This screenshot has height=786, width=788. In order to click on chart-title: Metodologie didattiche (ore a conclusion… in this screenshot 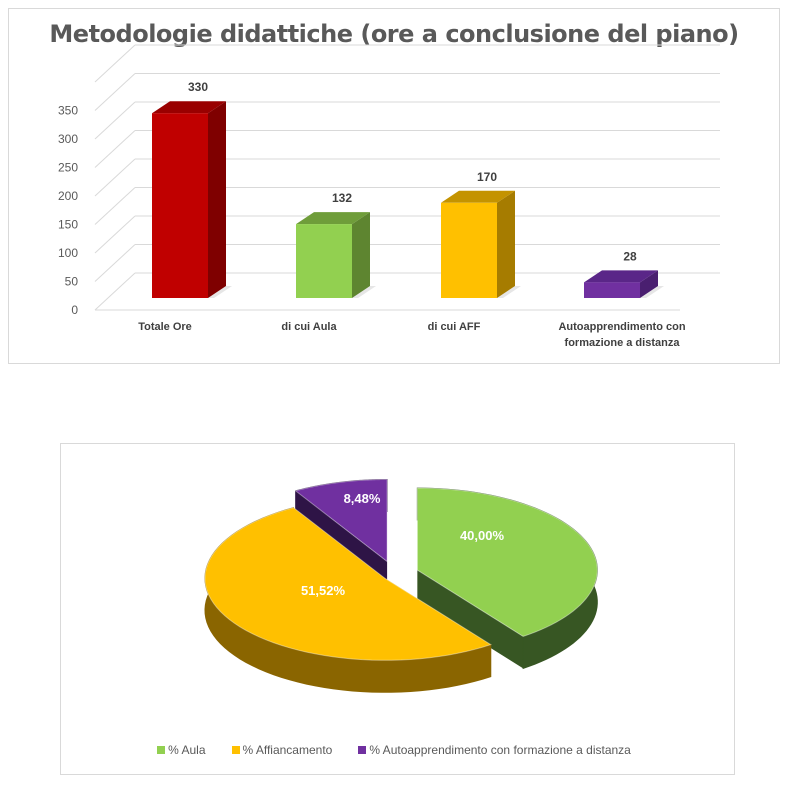, I will do `click(394, 34)`.